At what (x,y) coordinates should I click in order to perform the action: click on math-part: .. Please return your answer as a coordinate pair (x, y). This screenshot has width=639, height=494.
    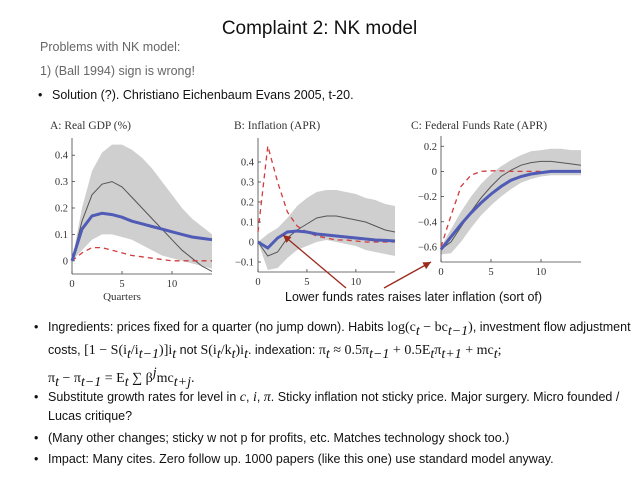
    Looking at the image, I should click on (192, 379).